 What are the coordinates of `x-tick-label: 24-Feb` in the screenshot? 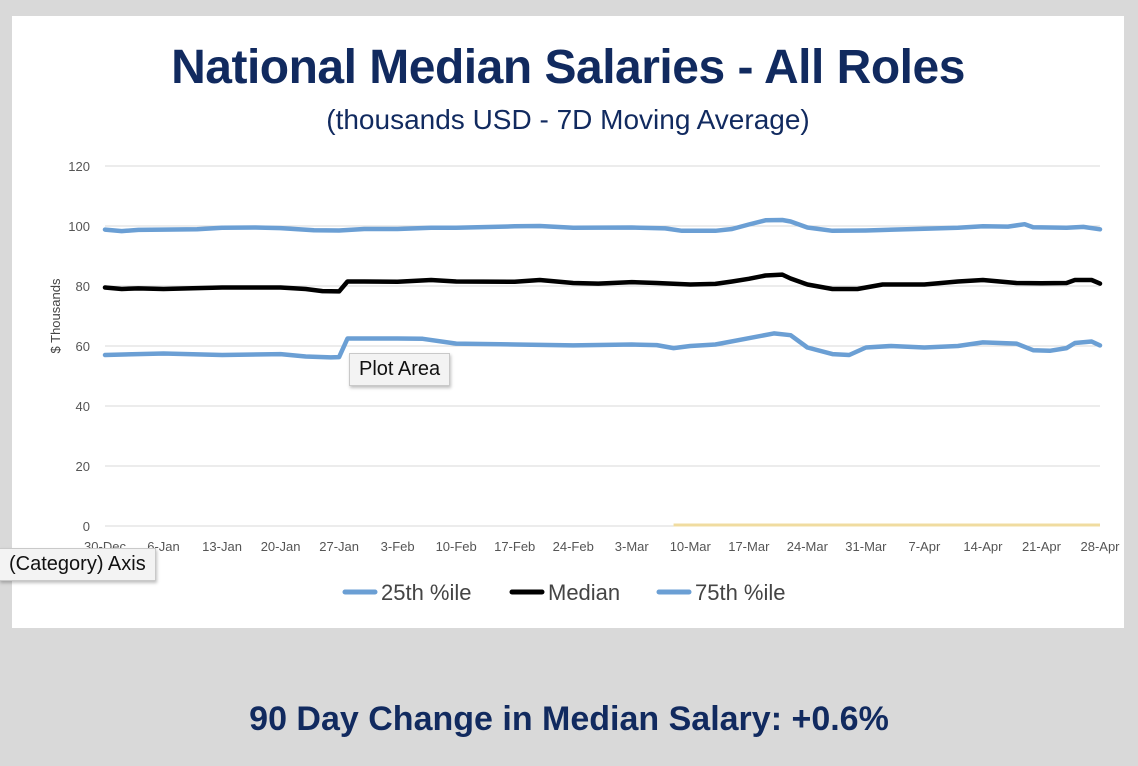 It's located at (573, 546).